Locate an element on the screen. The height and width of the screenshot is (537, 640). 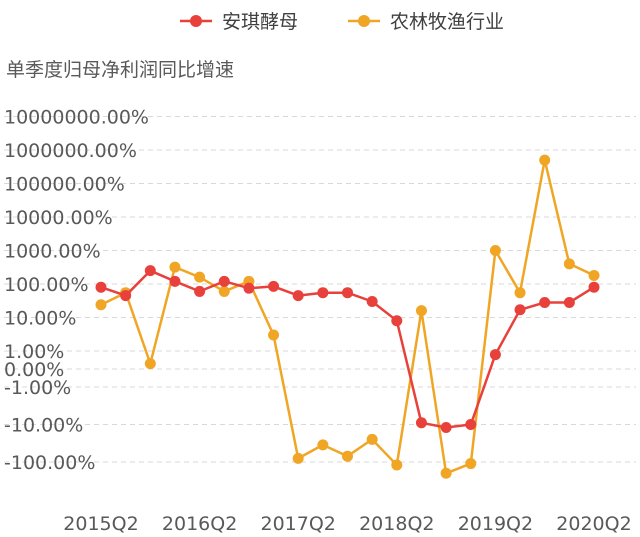
x-tick-label: 2017Q2 is located at coordinates (297, 524).